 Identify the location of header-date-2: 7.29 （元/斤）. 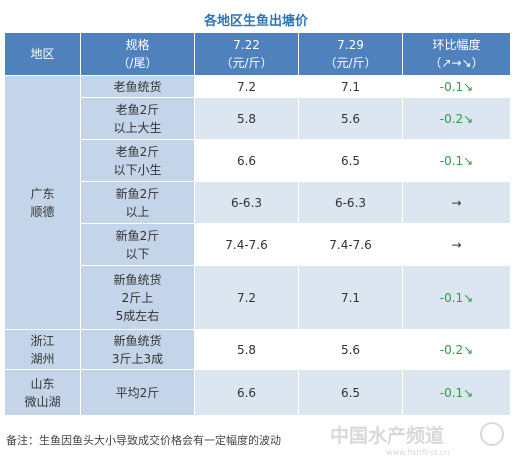
(350, 54).